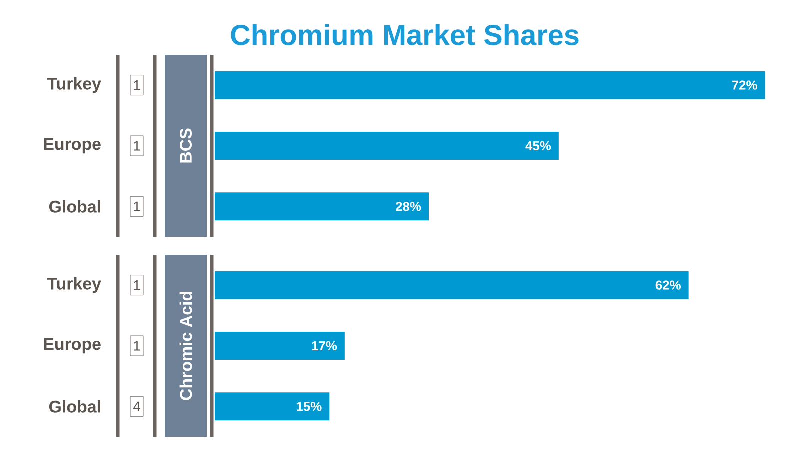 The image size is (808, 461). Describe the element at coordinates (409, 207) in the screenshot. I see `data-label: 28%` at that location.